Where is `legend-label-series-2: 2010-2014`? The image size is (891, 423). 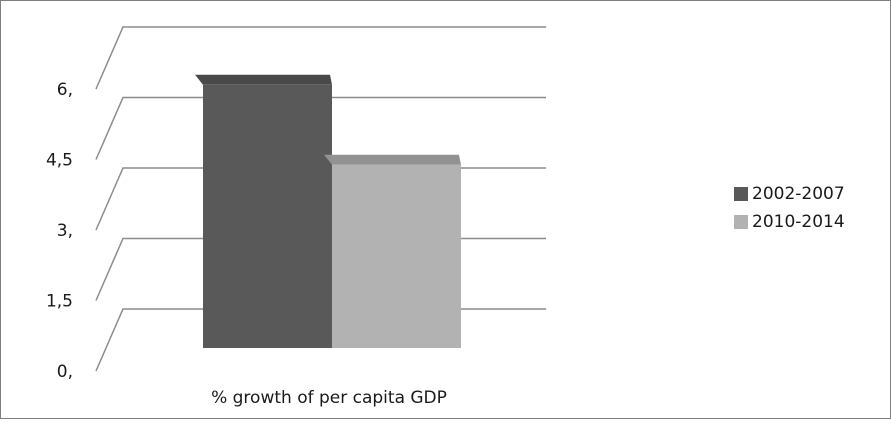 legend-label-series-2: 2010-2014 is located at coordinates (798, 222).